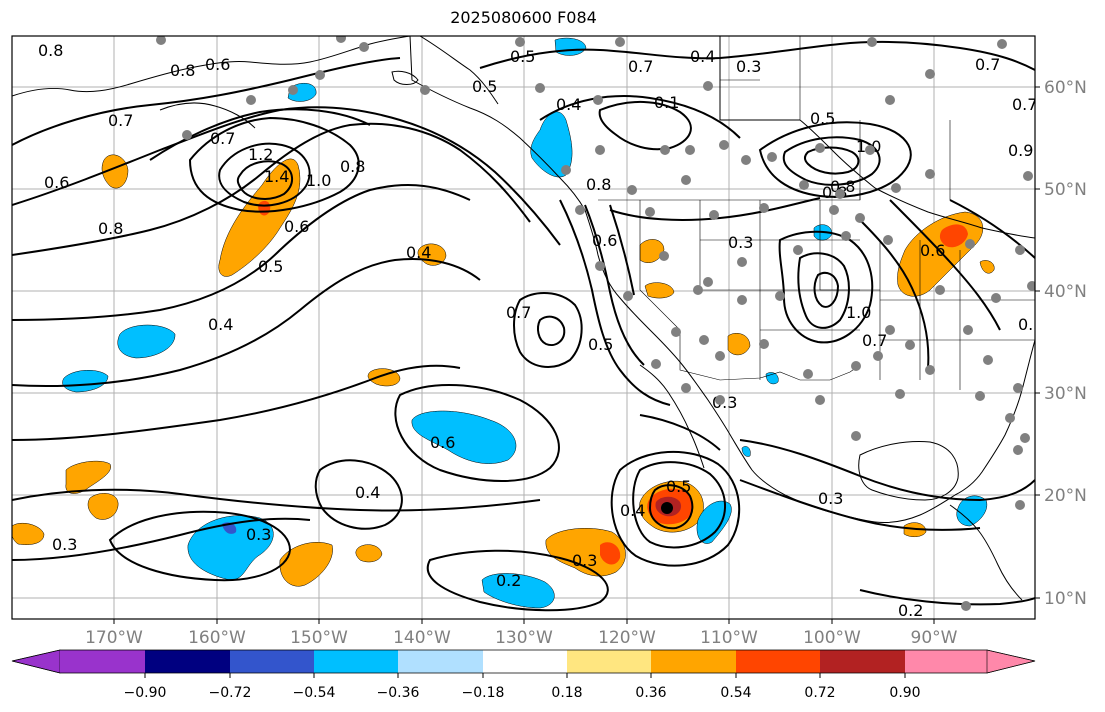  I want to click on contour-label: 1.4, so click(276, 176).